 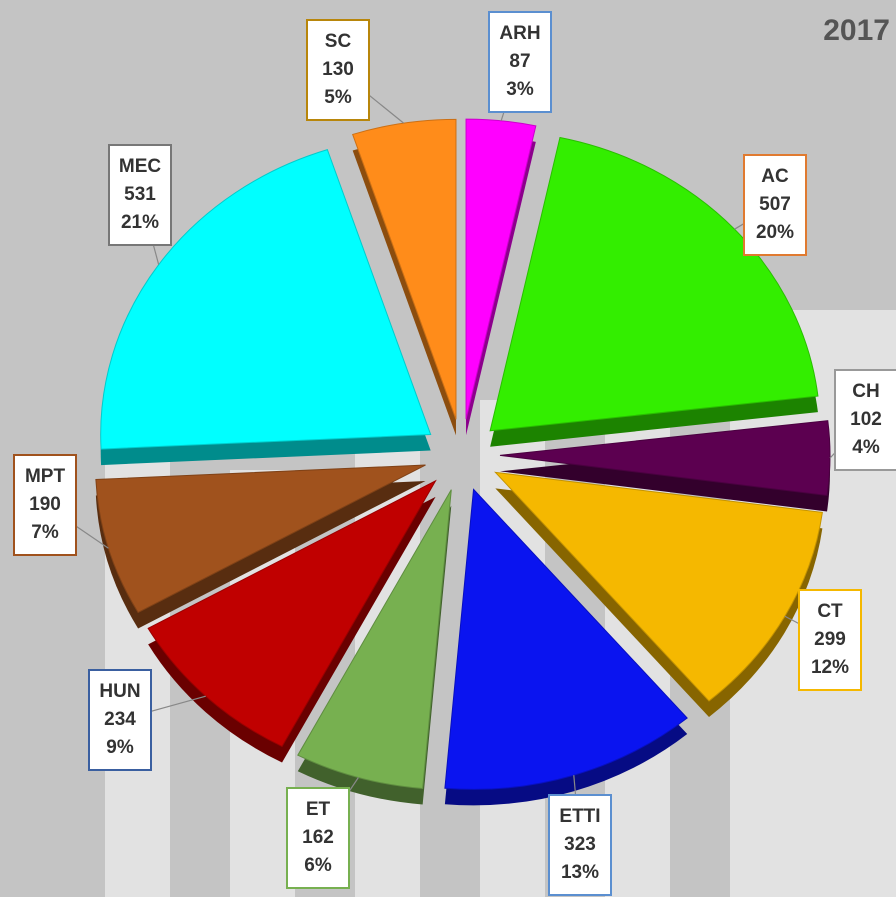 I want to click on label-value: 507, so click(x=775, y=204).